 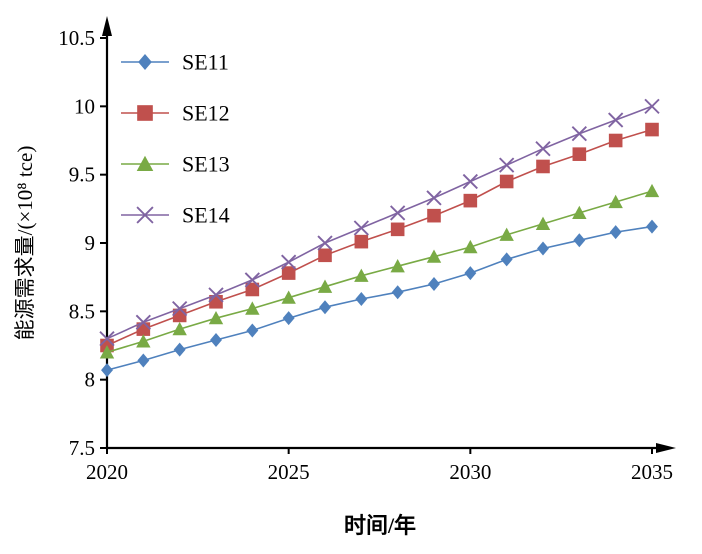 What do you see at coordinates (666, 448) in the screenshot?
I see `x-axis-arrow` at bounding box center [666, 448].